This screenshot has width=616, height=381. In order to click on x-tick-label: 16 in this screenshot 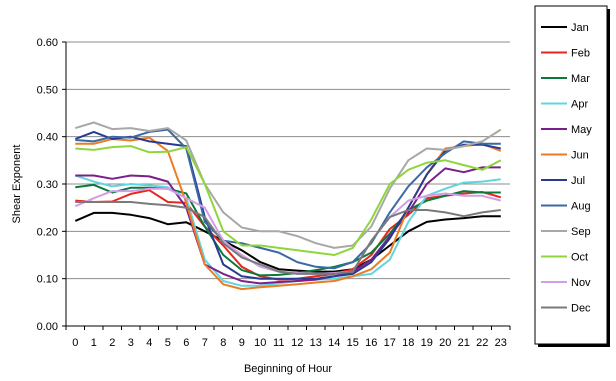, I will do `click(371, 343)`.